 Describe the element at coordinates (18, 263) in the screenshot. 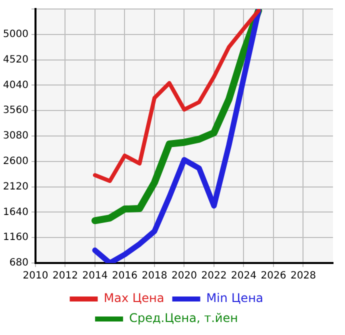

I see `y-tick-label: 680` at that location.